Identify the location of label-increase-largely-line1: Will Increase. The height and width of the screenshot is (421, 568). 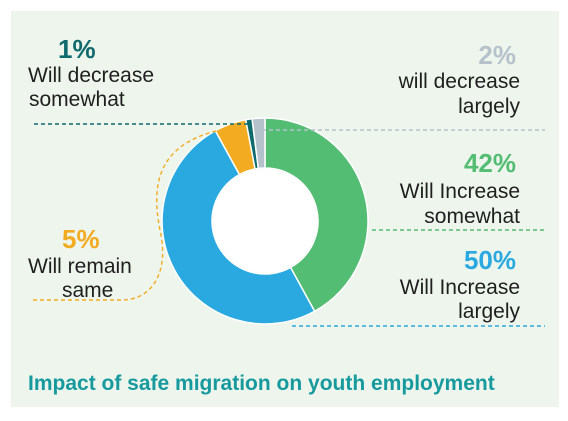
(459, 287).